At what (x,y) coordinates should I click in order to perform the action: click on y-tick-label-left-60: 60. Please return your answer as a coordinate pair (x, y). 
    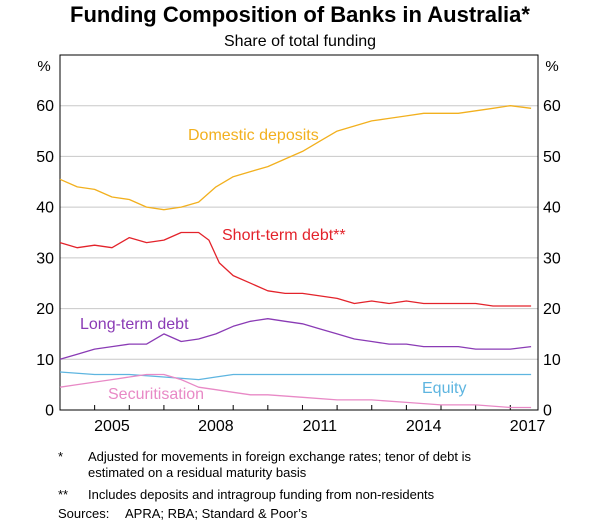
    Looking at the image, I should click on (45, 106).